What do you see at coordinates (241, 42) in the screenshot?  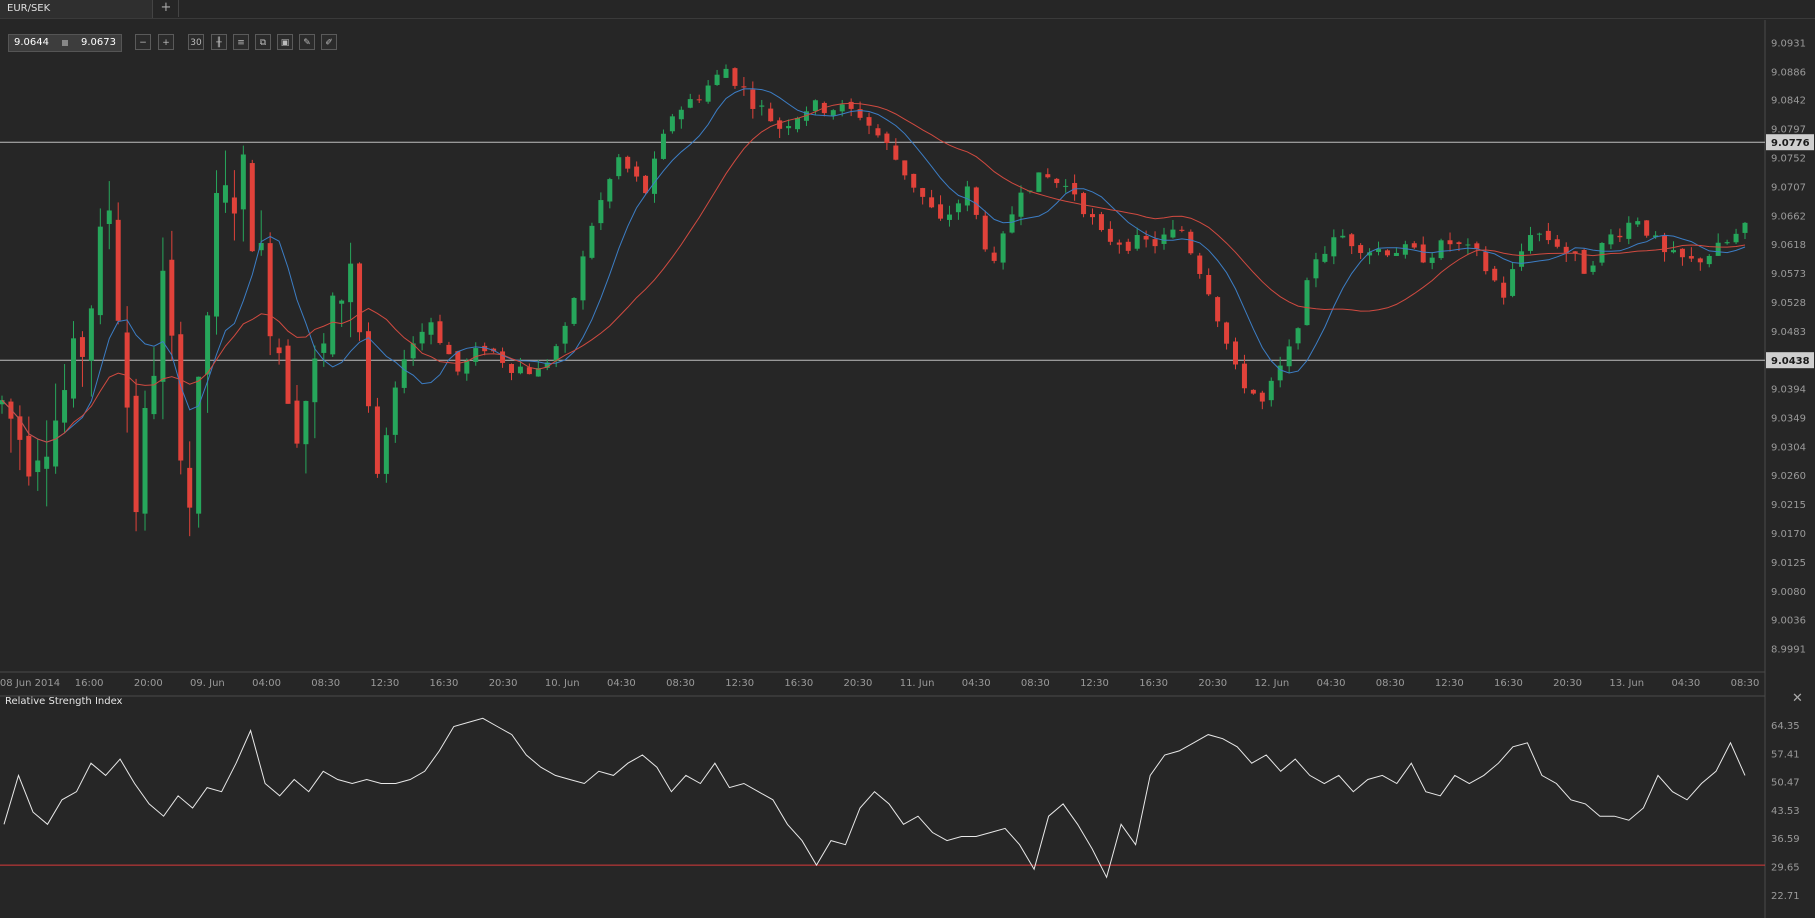 I see `indicators-icon: ≡` at bounding box center [241, 42].